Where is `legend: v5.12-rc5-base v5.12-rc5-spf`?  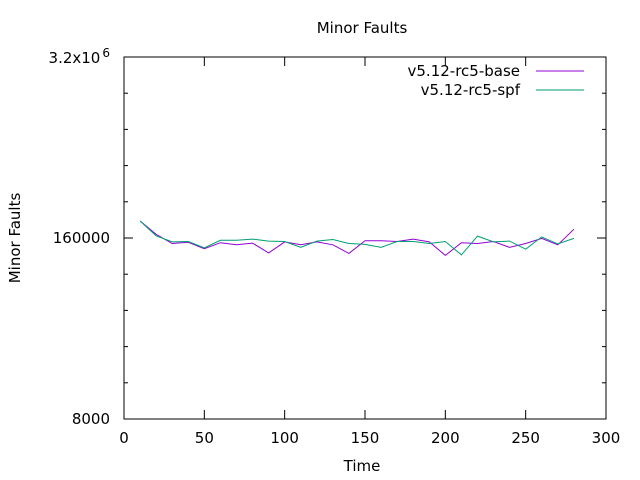
legend: v5.12-rc5-base v5.12-rc5-spf is located at coordinates (496, 80).